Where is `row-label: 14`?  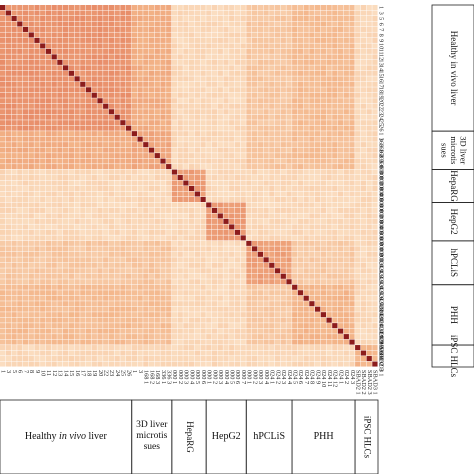
row-label: 14 is located at coordinates (381, 68).